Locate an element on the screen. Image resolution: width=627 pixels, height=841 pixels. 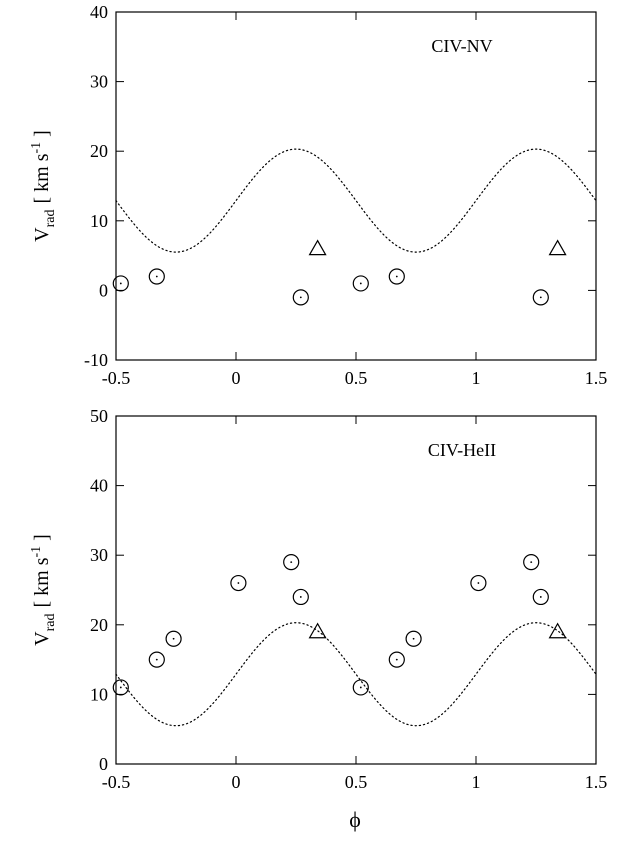
panel-annotation: CIV-HeII is located at coordinates (462, 450).